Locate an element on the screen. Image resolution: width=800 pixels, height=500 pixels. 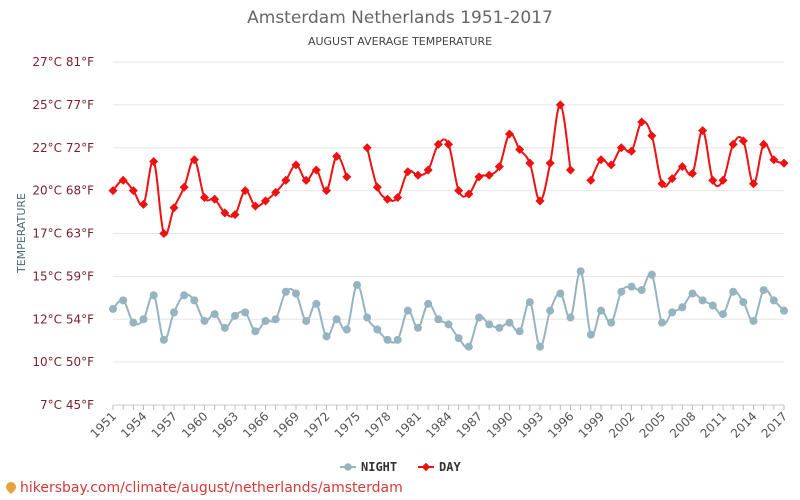
x-tick-label: 2014 is located at coordinates (743, 424).